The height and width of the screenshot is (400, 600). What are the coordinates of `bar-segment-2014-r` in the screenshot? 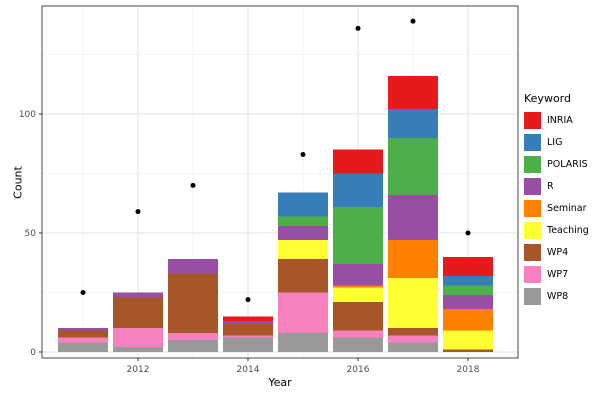 It's located at (248, 322).